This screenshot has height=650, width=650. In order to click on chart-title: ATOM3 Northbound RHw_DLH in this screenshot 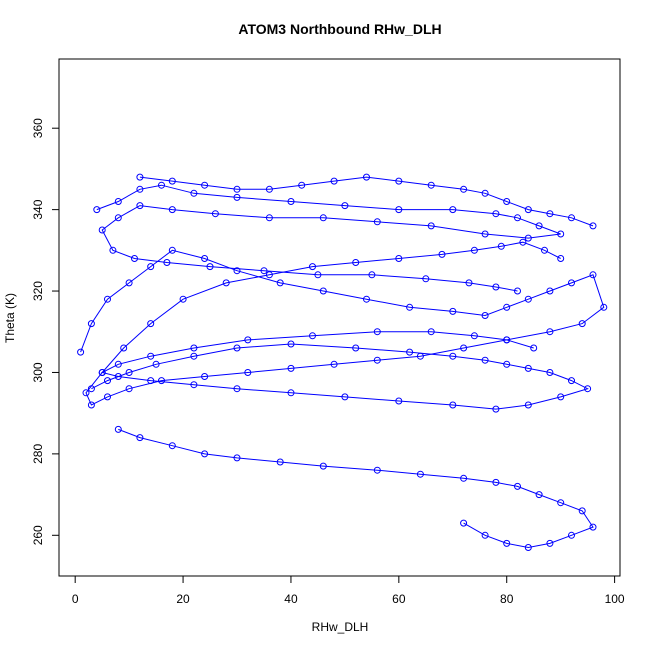, I will do `click(339, 29)`.